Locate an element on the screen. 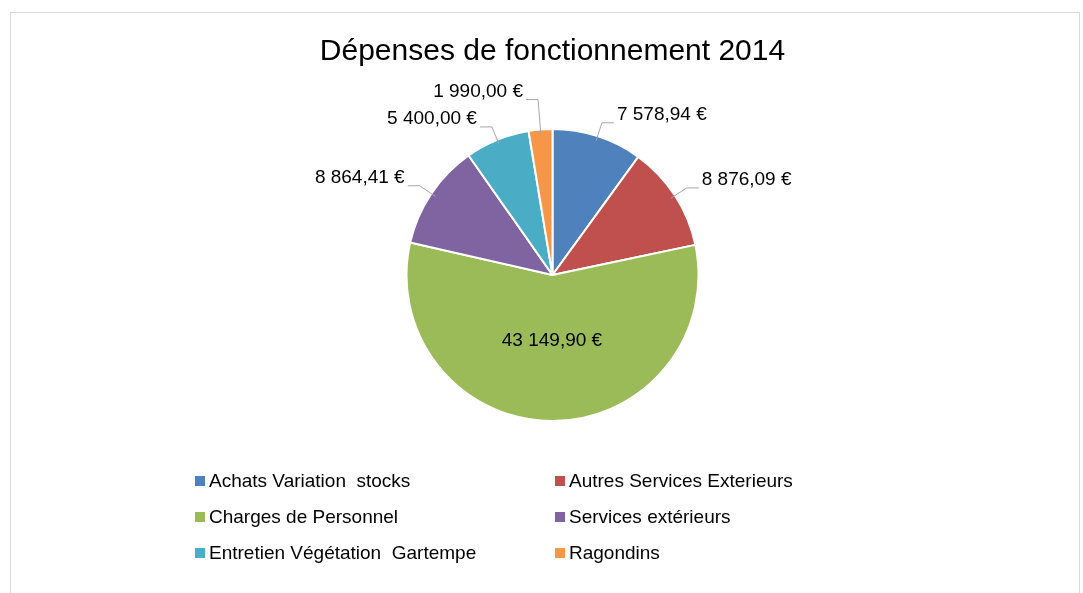  legend-label: Achats Variation stocks is located at coordinates (310, 481).